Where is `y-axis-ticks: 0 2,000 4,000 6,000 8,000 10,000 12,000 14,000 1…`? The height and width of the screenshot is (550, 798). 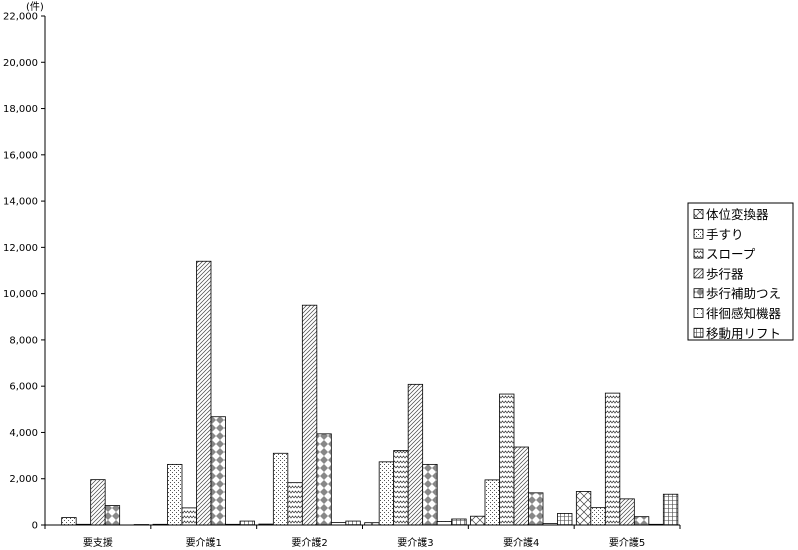 y-axis-ticks: 0 2,000 4,000 6,000 8,000 10,000 12,000 14,000 1… is located at coordinates (24, 272).